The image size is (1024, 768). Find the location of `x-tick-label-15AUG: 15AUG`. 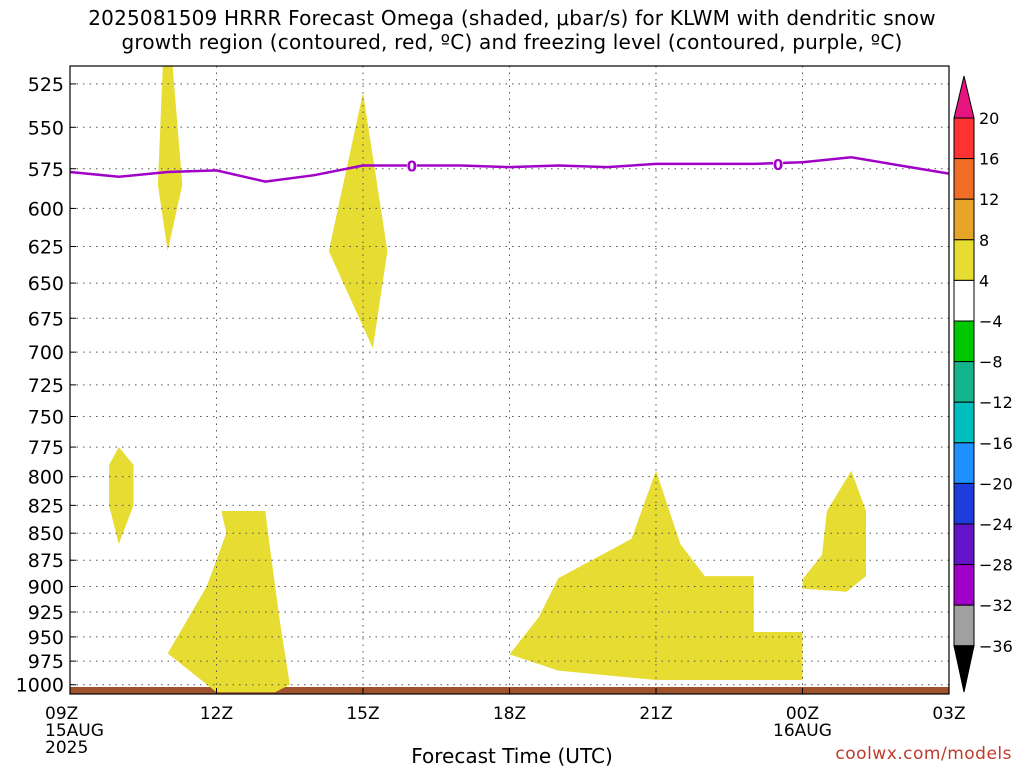

x-tick-label-15AUG: 15AUG is located at coordinates (74, 731).